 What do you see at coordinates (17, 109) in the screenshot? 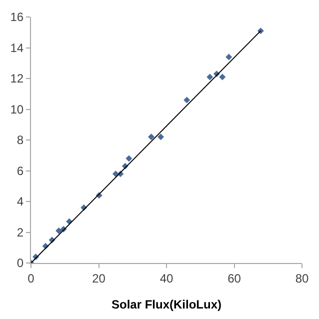
I see `y-tick-label: 10` at bounding box center [17, 109].